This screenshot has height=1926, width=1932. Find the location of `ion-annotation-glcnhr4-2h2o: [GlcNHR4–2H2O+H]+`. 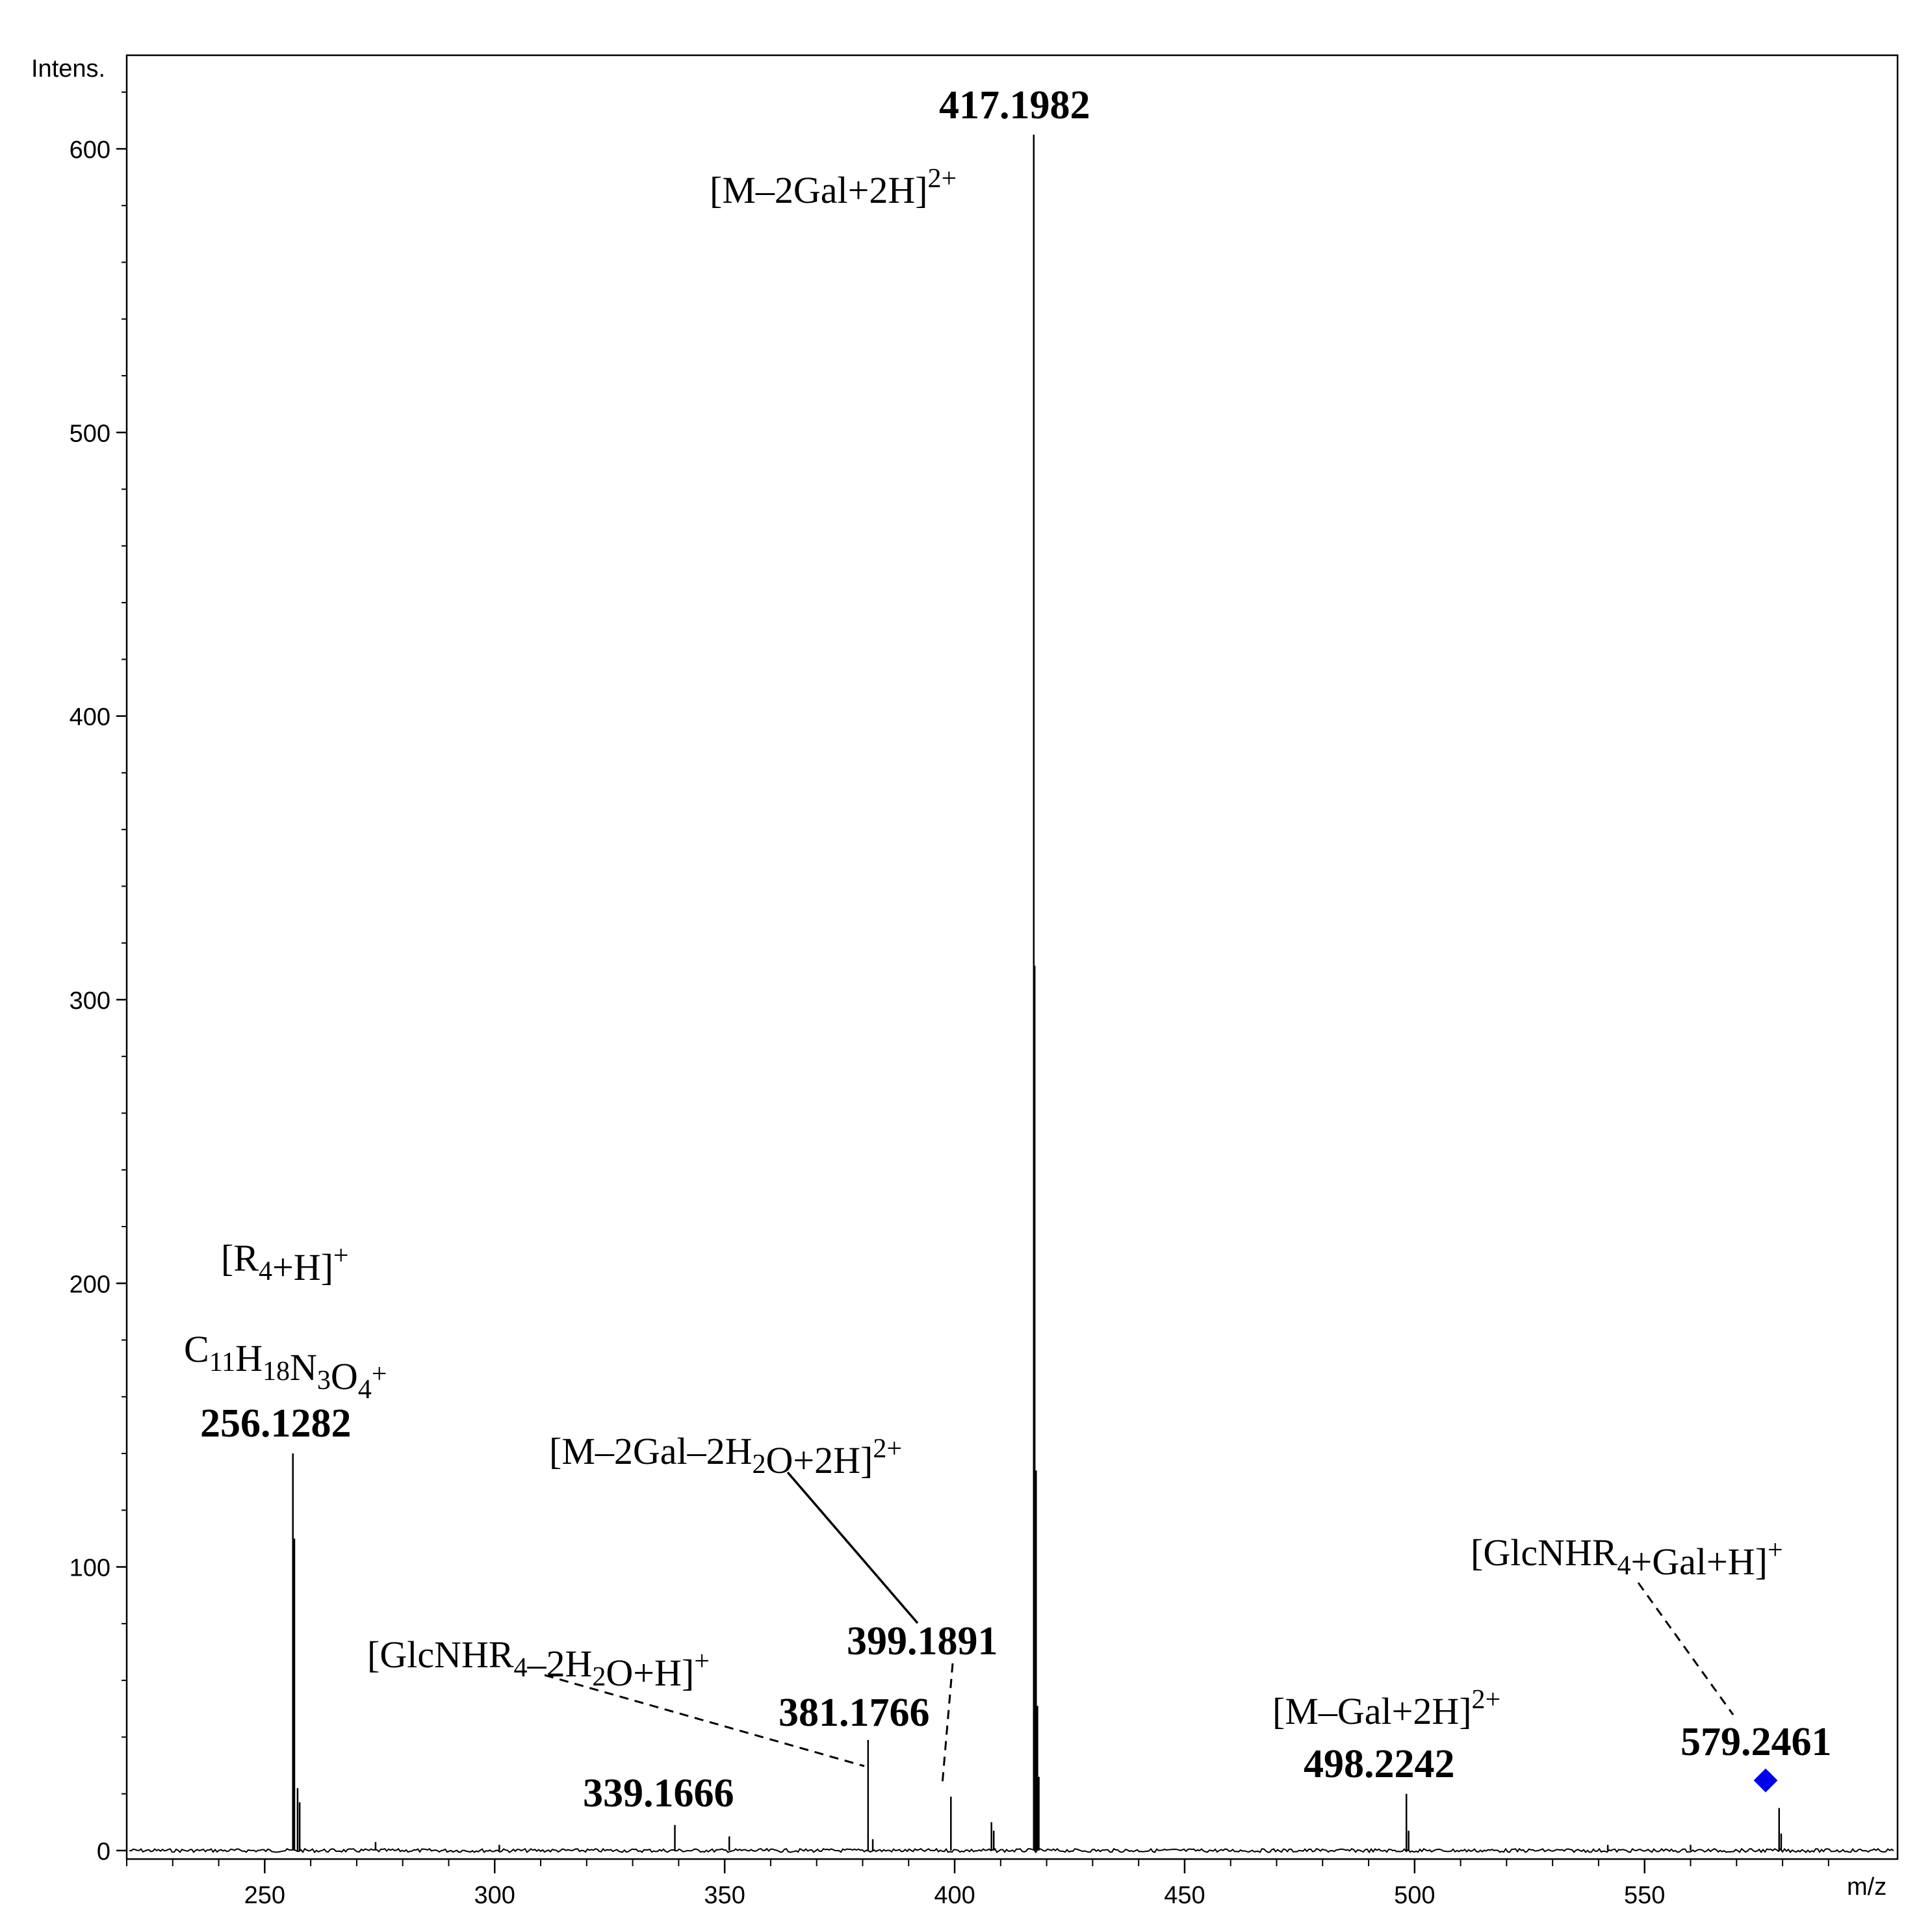

ion-annotation-glcnhr4-2h2o: [GlcNHR4–2H2O+H]+ is located at coordinates (538, 1663).